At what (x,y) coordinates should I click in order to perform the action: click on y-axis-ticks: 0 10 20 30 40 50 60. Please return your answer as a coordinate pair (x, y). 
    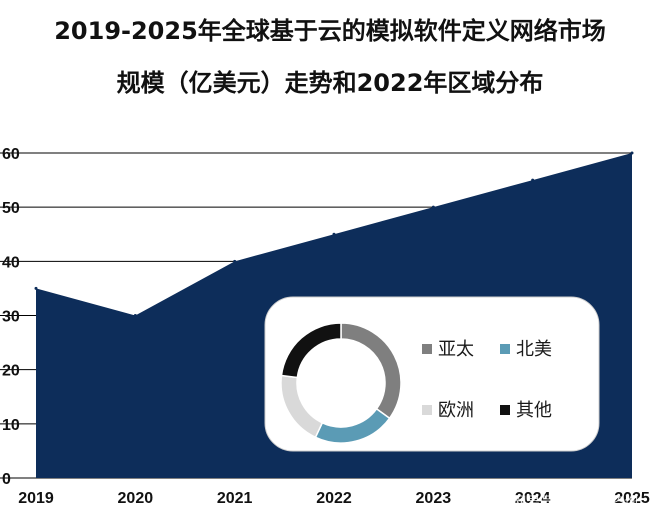
    Looking at the image, I should click on (11, 317).